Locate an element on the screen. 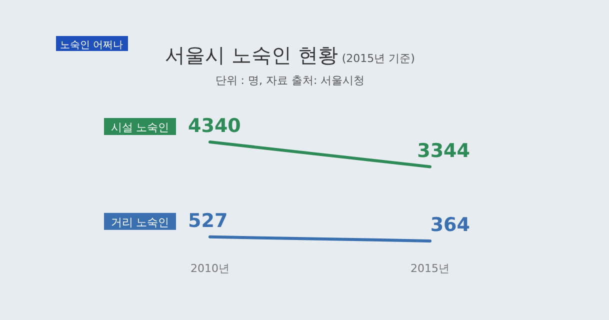 The image size is (609, 320). data-label: 3344 is located at coordinates (443, 151).